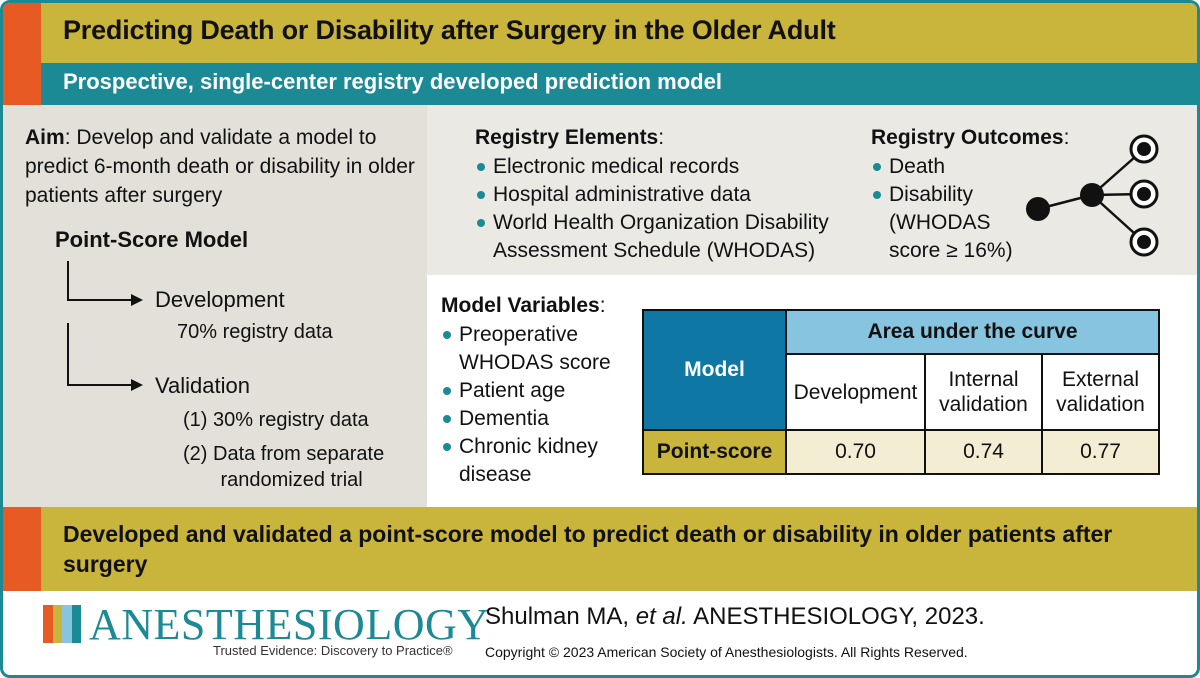 Image resolution: width=1200 pixels, height=678 pixels. Describe the element at coordinates (333, 650) in the screenshot. I see `journal-tagline: Trusted Evidence: Discovery to Practice®` at that location.